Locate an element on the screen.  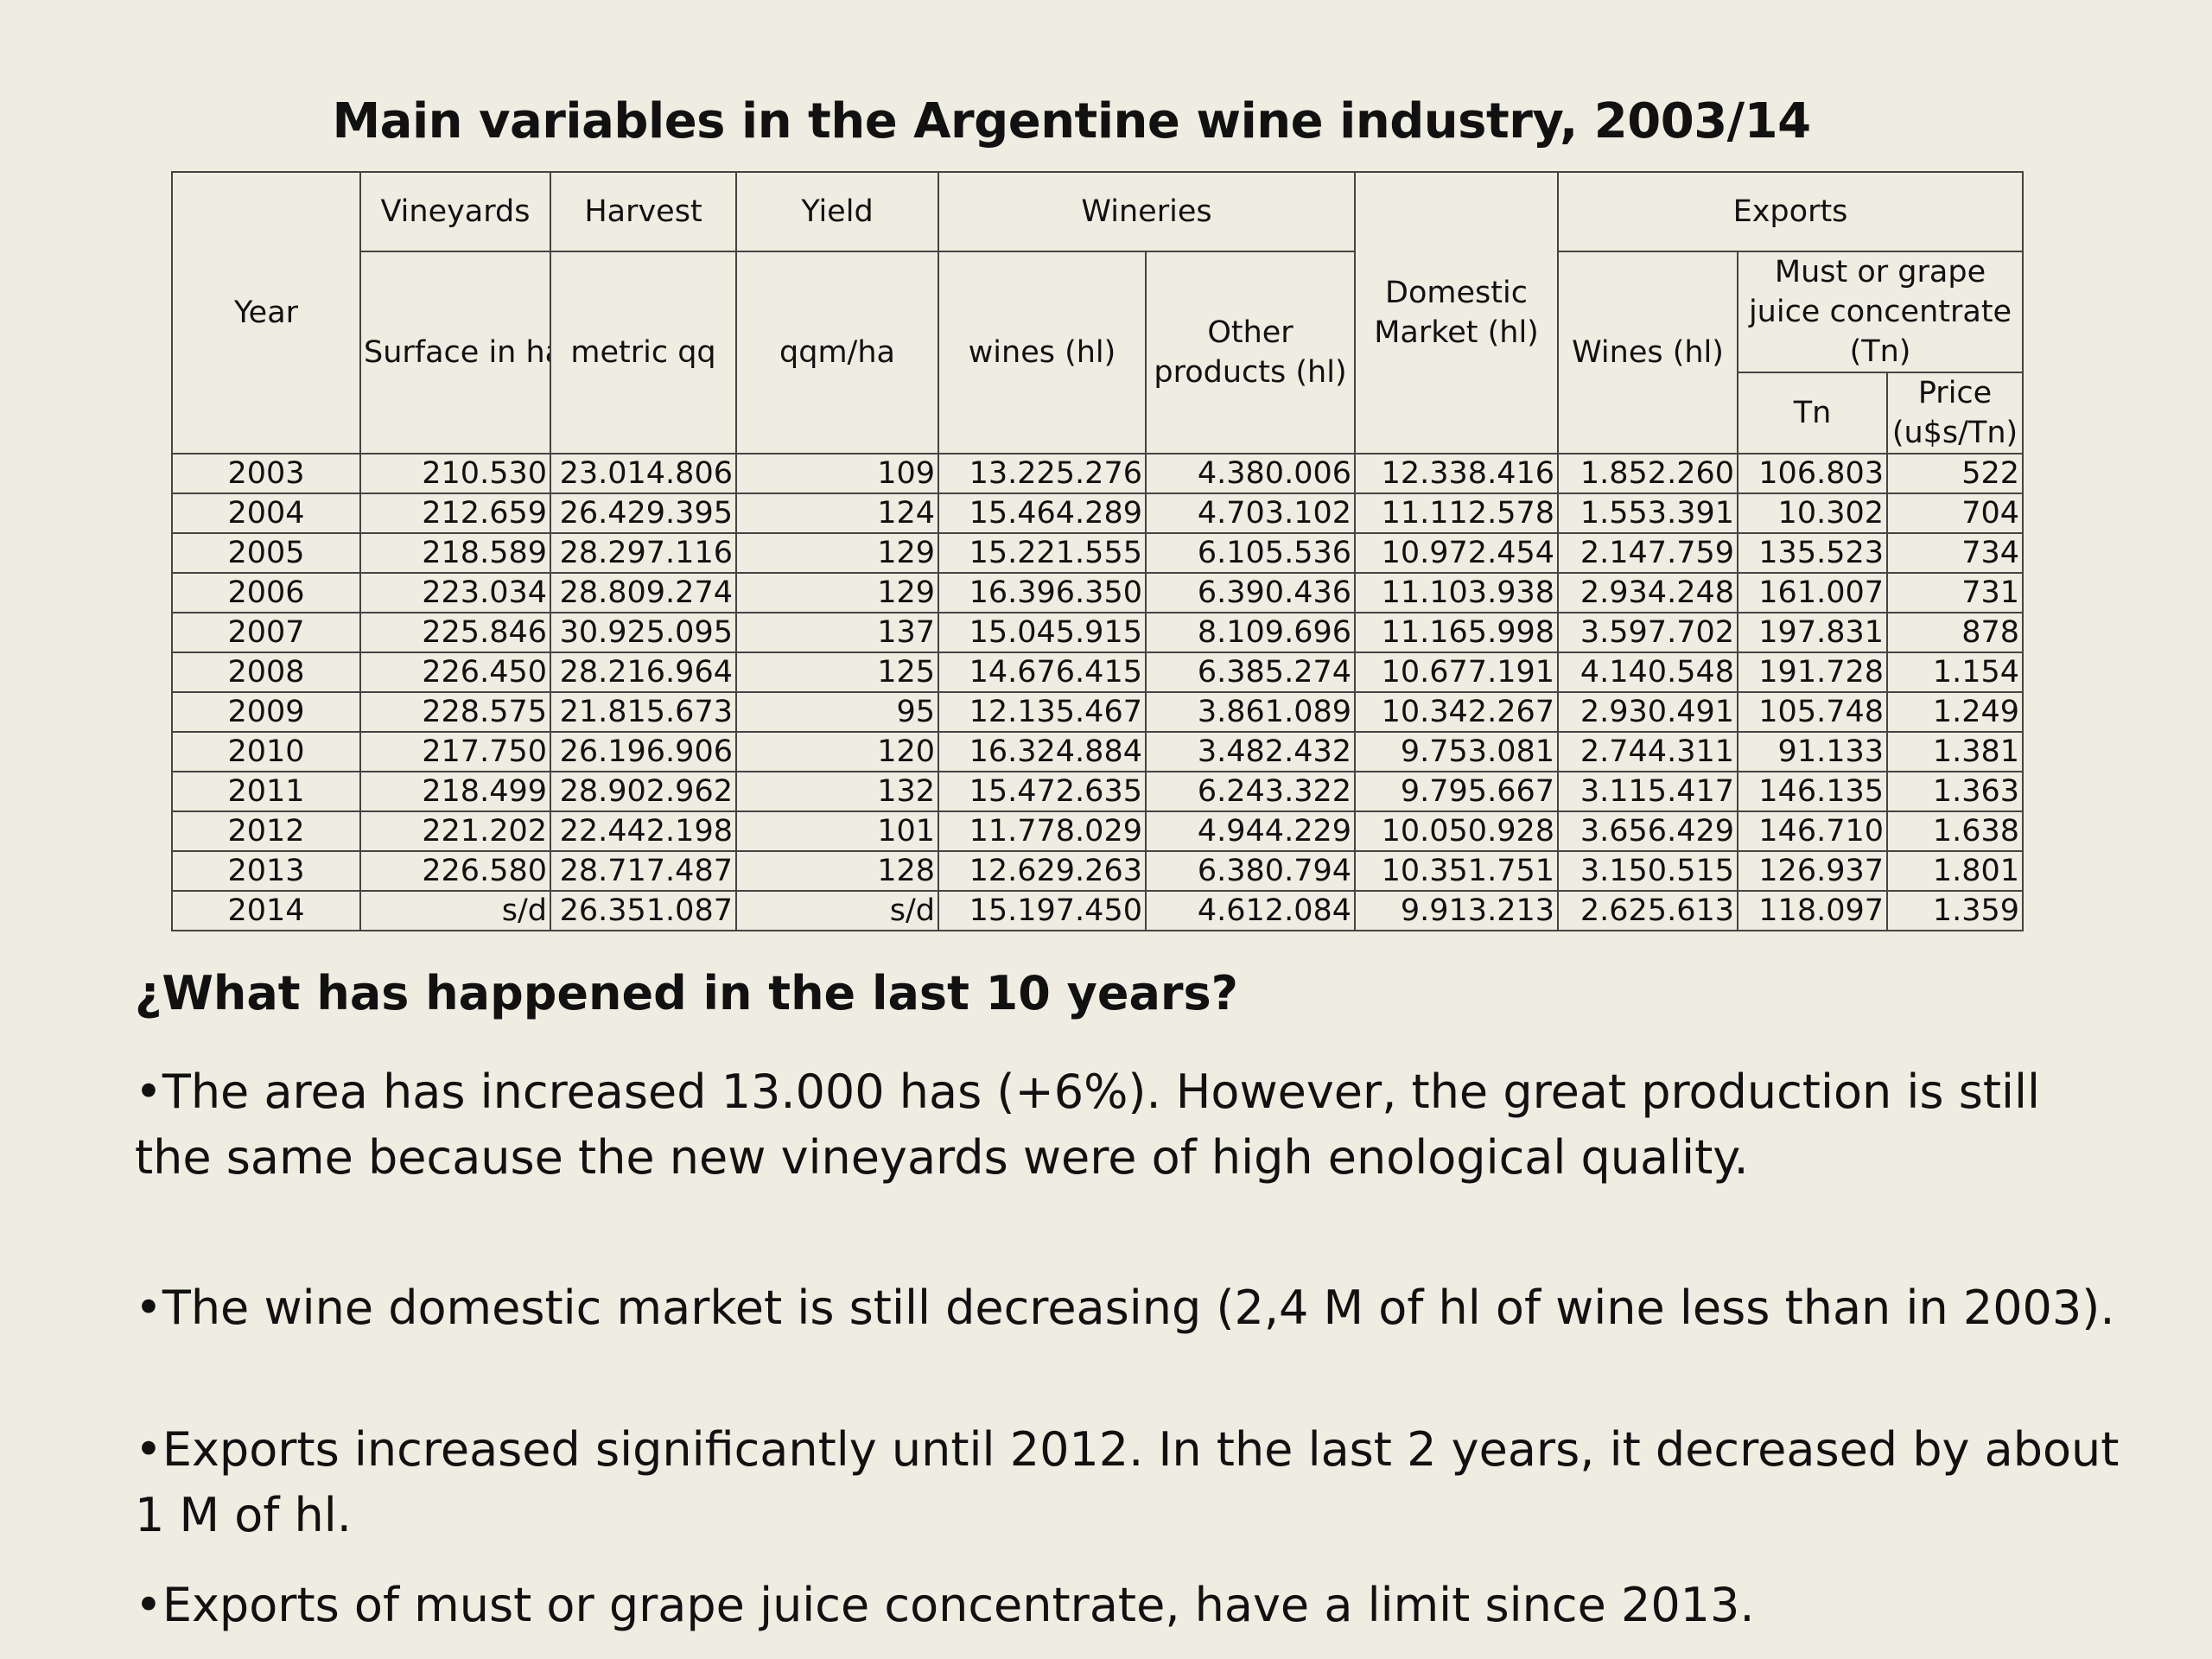
header-qqm-ha: qqm/ha is located at coordinates (837, 352).